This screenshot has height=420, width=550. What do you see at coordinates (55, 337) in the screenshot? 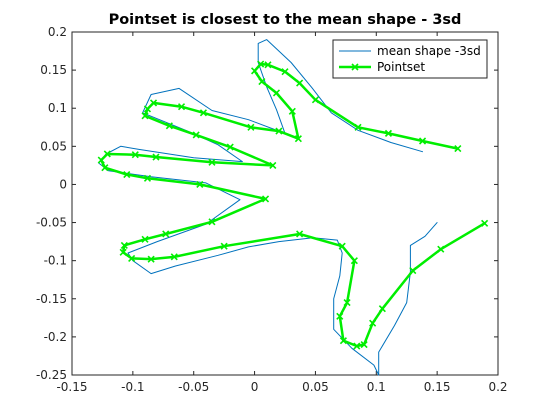
I see `y-tick-label: -0.2` at bounding box center [55, 337].